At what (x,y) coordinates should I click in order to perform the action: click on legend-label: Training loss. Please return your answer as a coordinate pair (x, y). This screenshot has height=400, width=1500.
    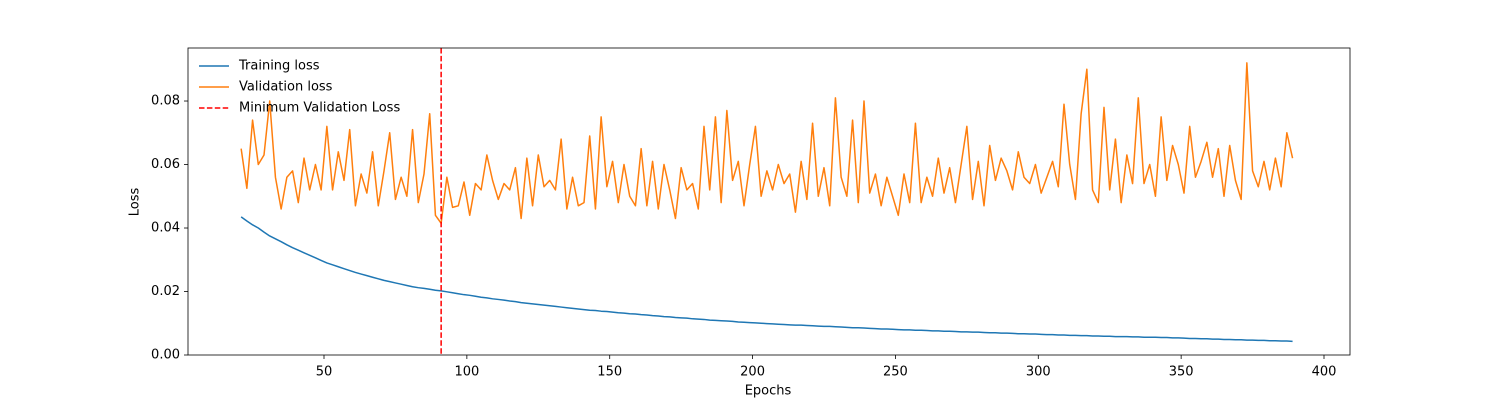
    Looking at the image, I should click on (279, 66).